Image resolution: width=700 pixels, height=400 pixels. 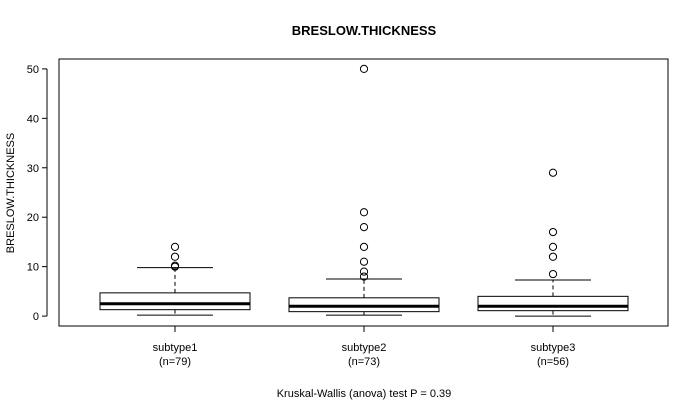 I want to click on y-tick-label: 30, so click(x=33, y=169).